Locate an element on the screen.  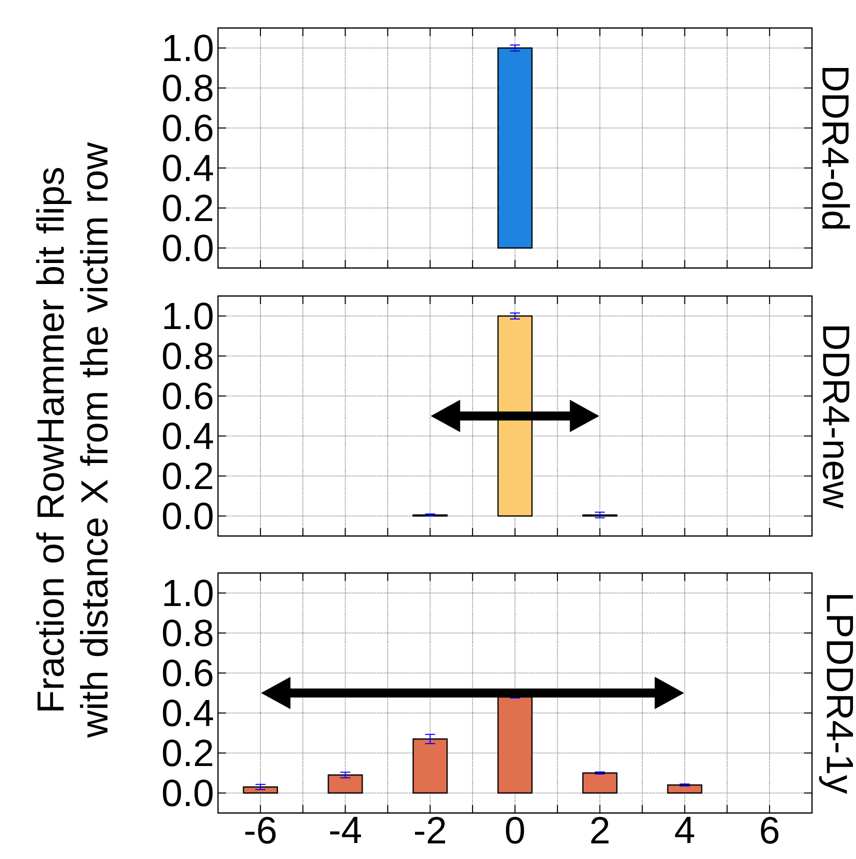
y-axis-title: Fraction of RowHammer bit flips with distance X from the victim row is located at coordinates (72, 440).